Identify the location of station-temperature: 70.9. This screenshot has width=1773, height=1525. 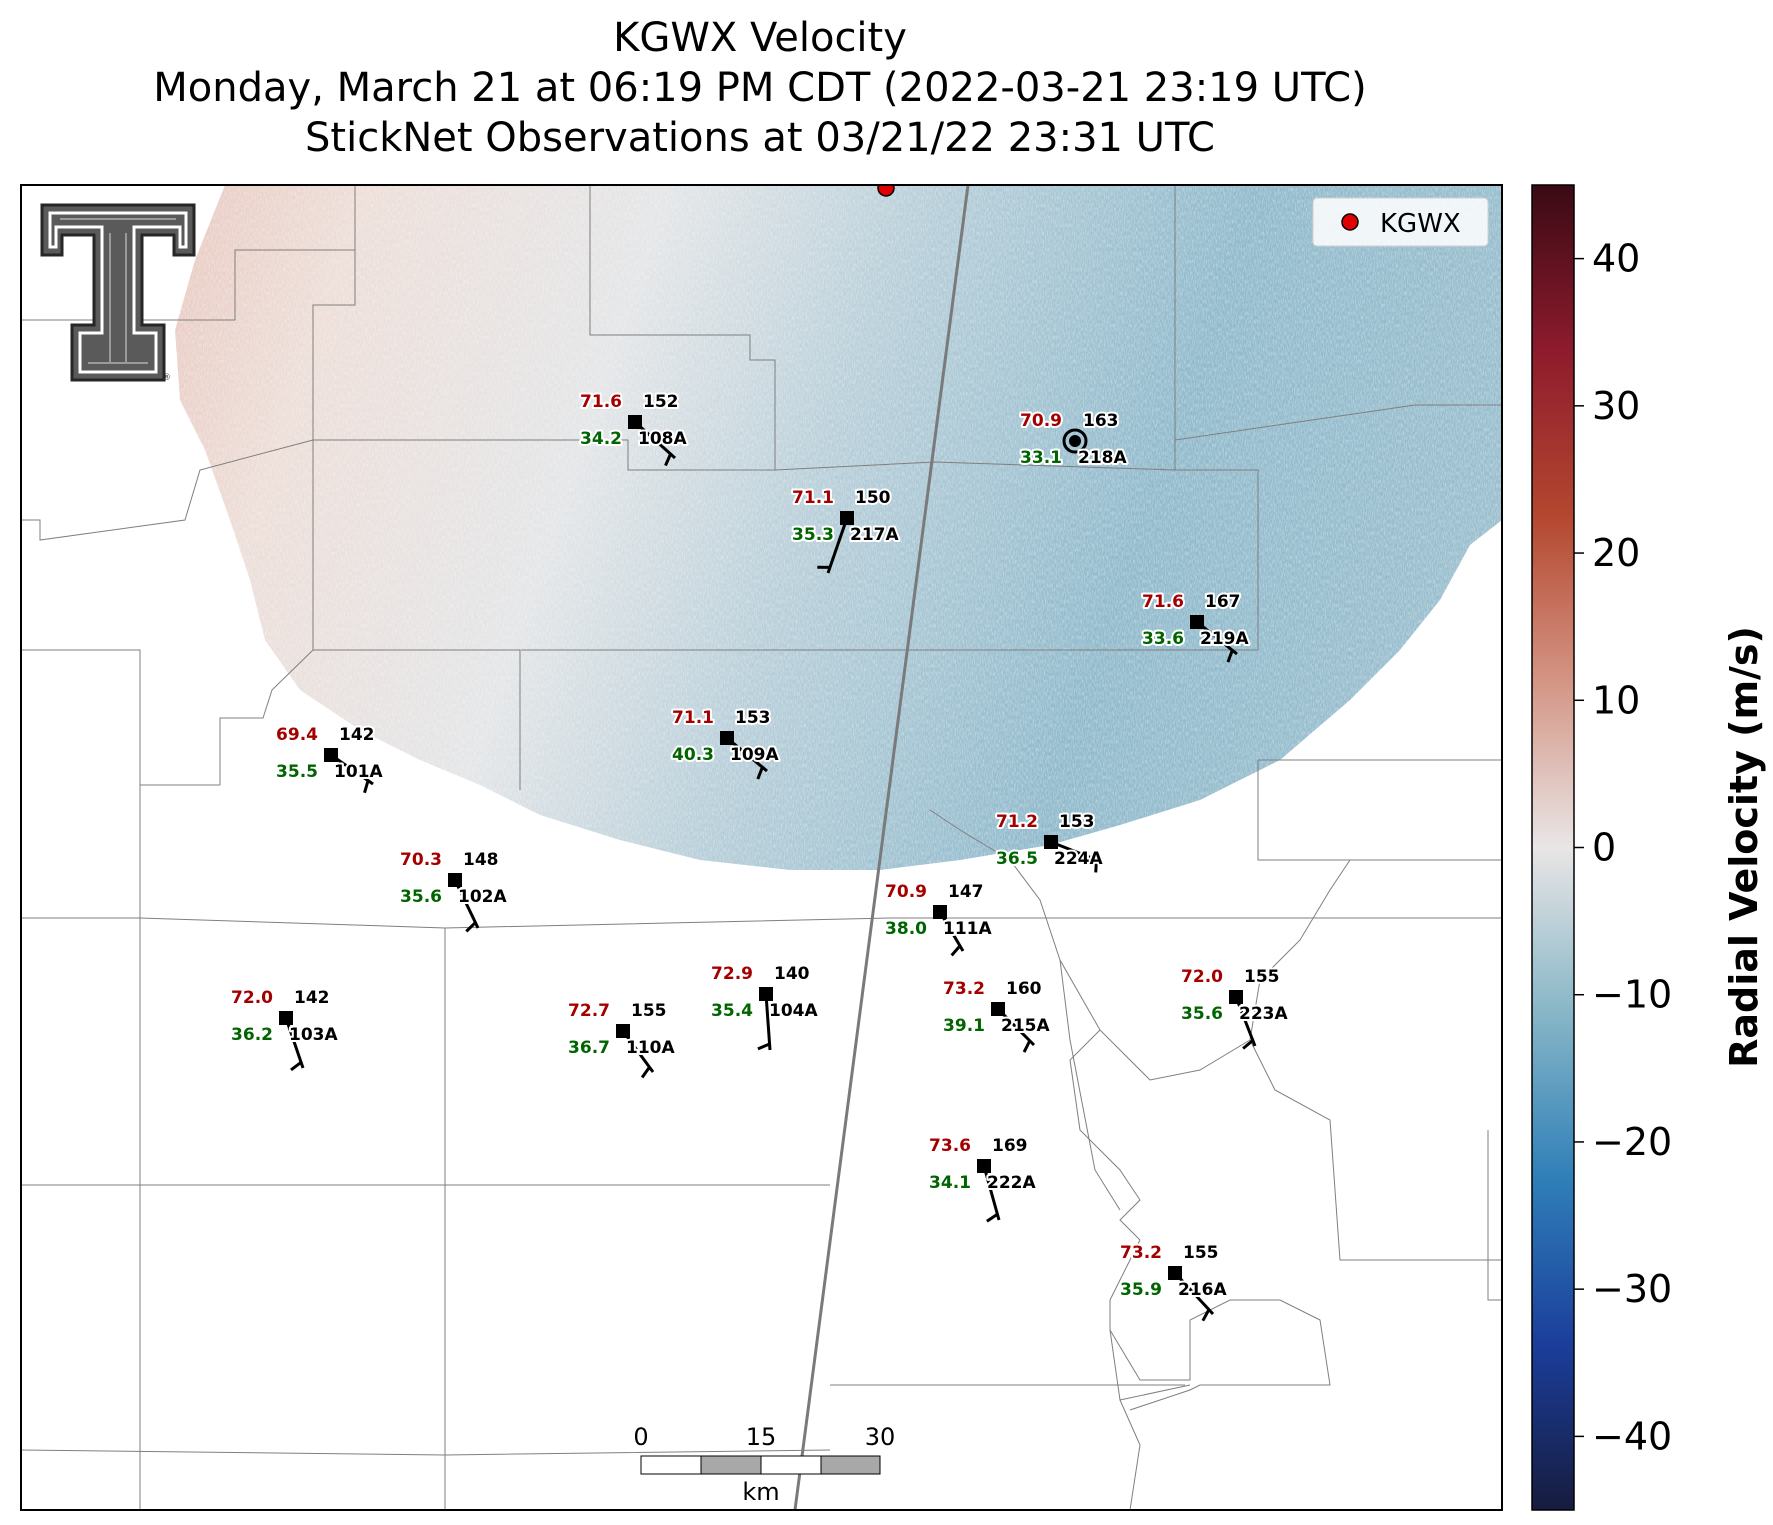
(906, 892).